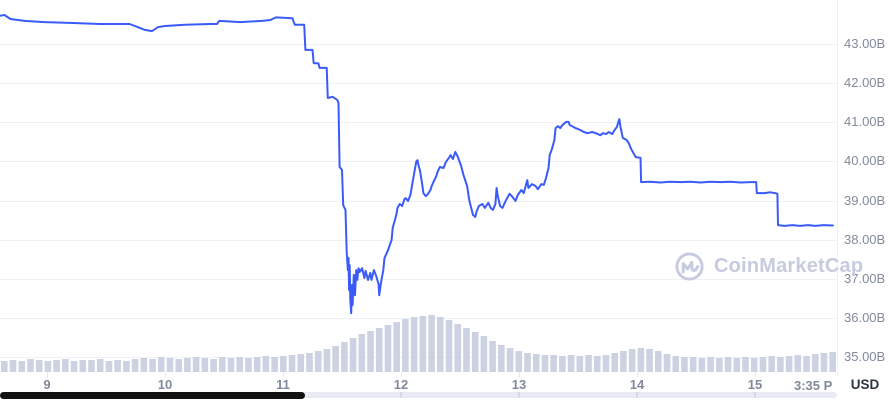 The image size is (893, 401). What do you see at coordinates (865, 317) in the screenshot?
I see `y-axis-tick-label: 36.00B` at bounding box center [865, 317].